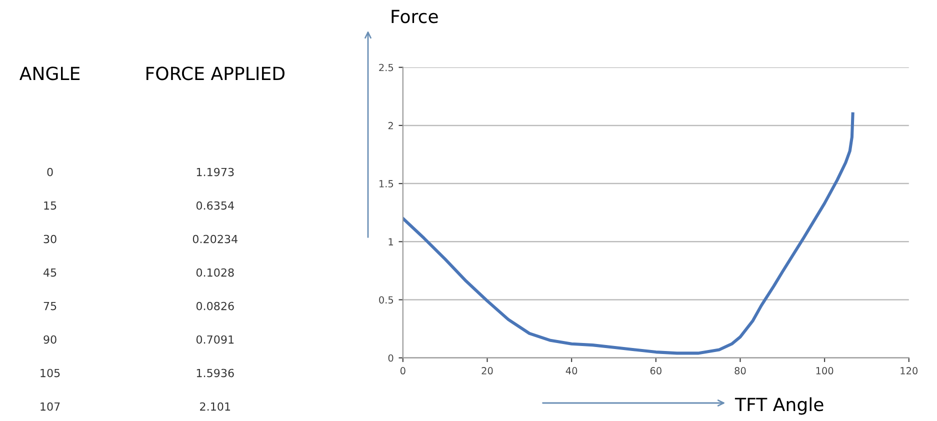  What do you see at coordinates (215, 73) in the screenshot?
I see `text: FORCE APPLIED` at bounding box center [215, 73].